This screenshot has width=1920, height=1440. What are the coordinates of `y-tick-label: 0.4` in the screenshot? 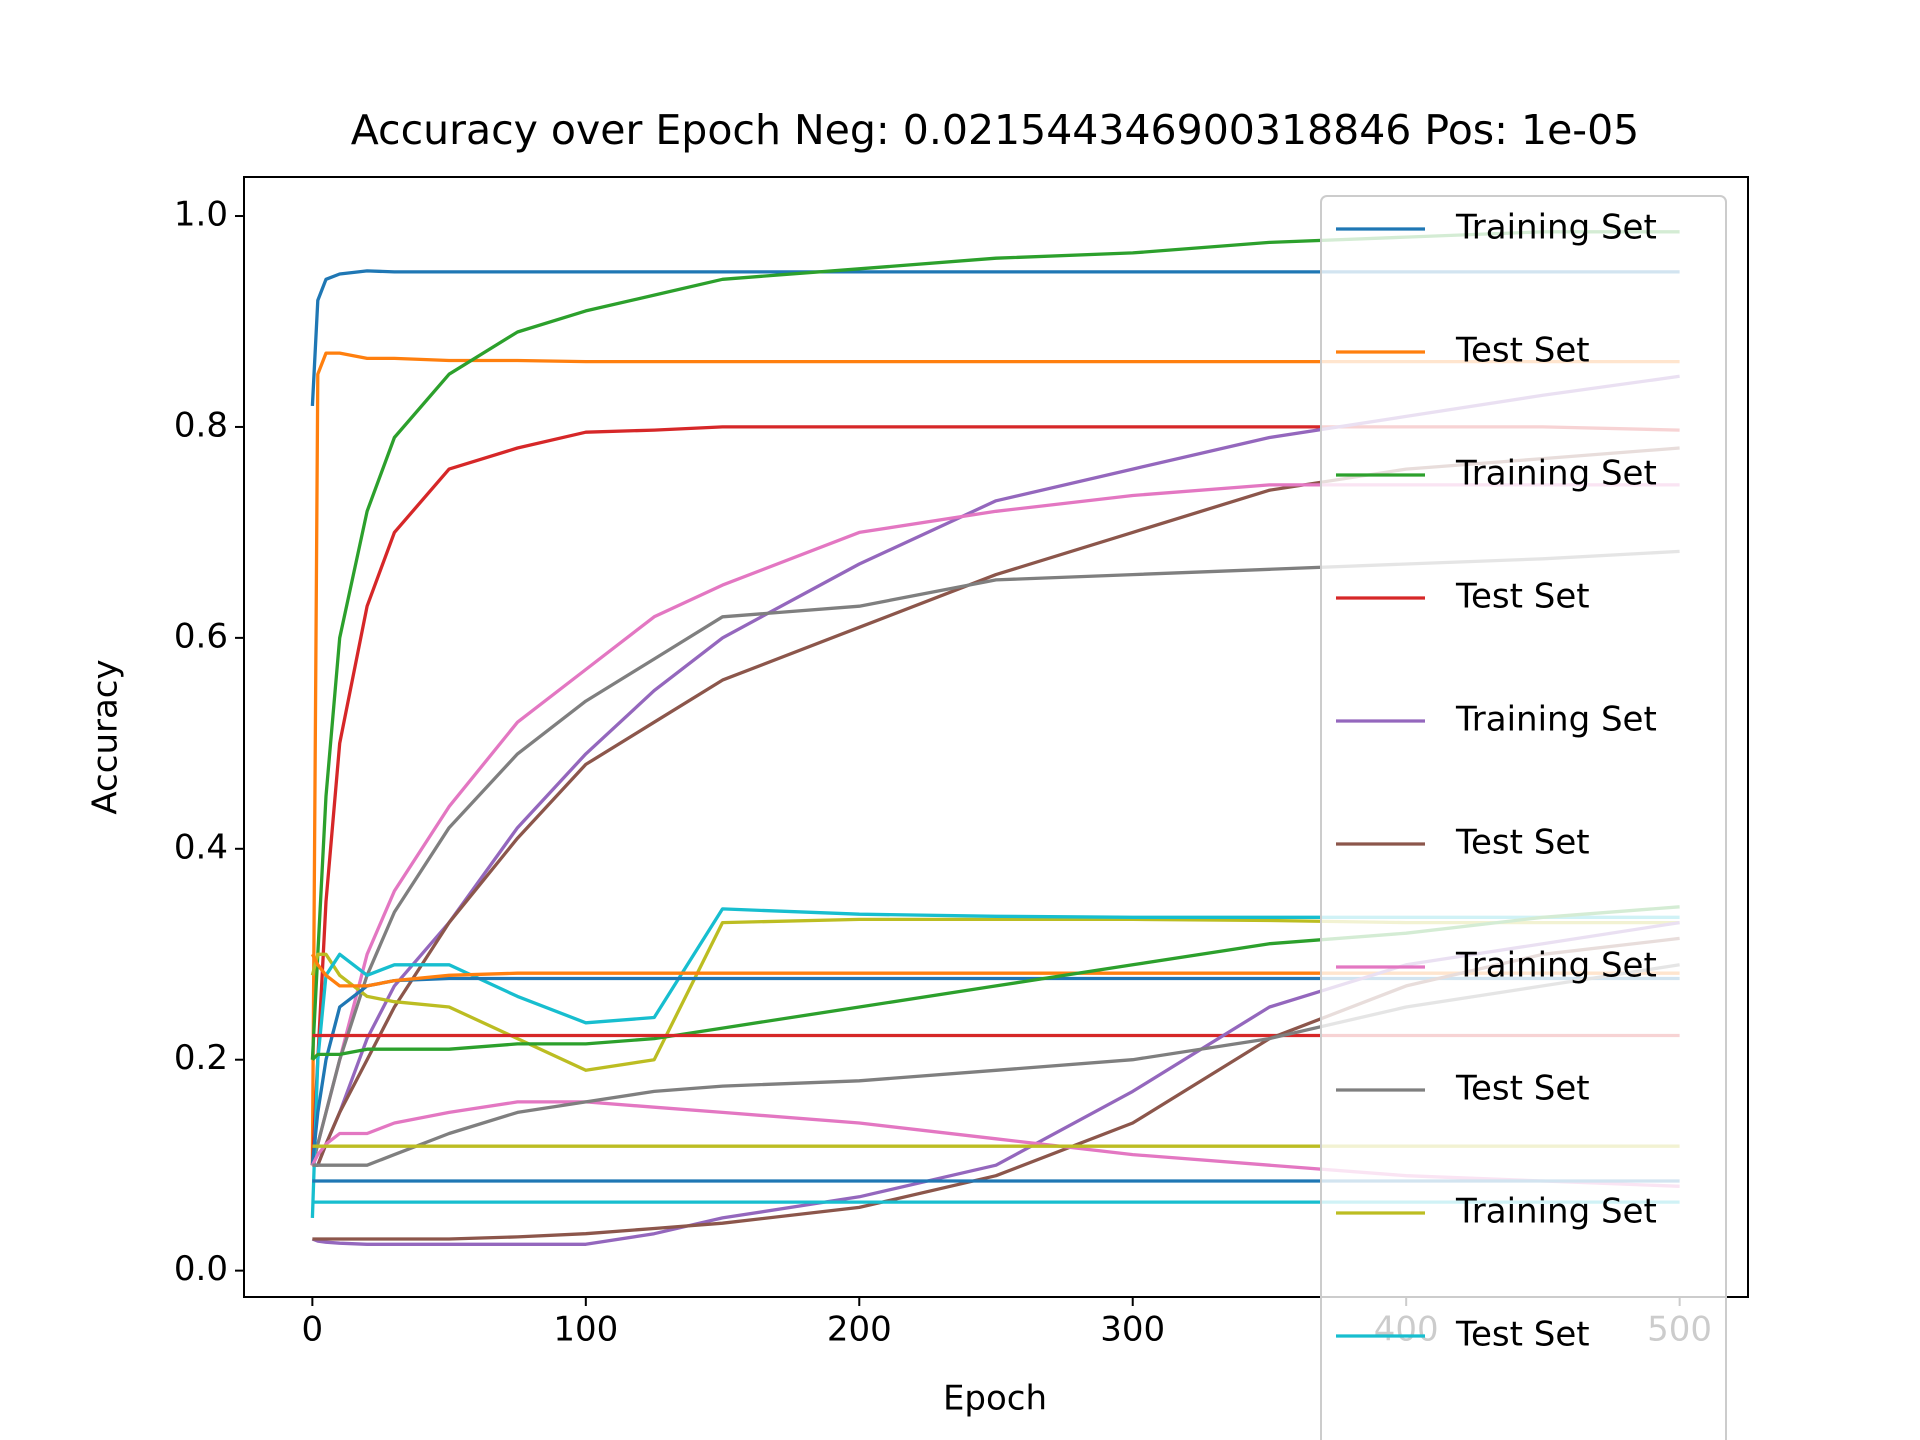 It's located at (201, 847).